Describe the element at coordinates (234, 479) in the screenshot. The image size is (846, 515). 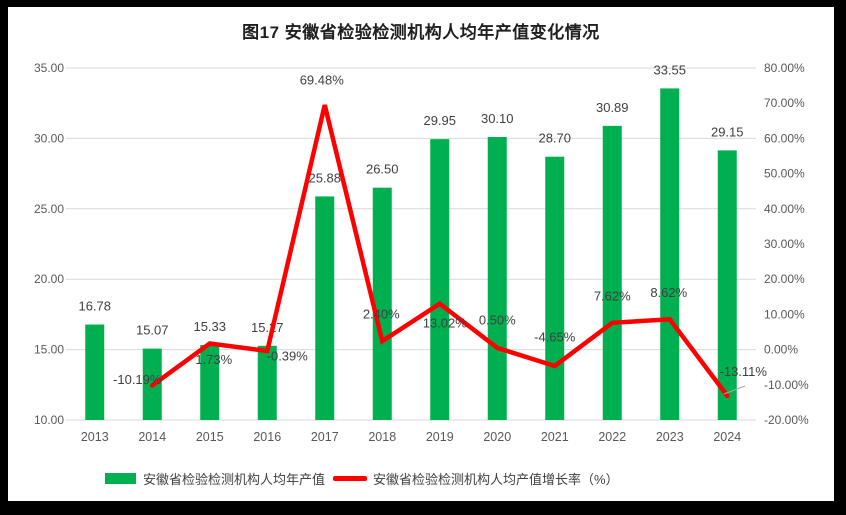
I see `legend-bar-label: 安徽省检验检测机构人均年产值` at that location.